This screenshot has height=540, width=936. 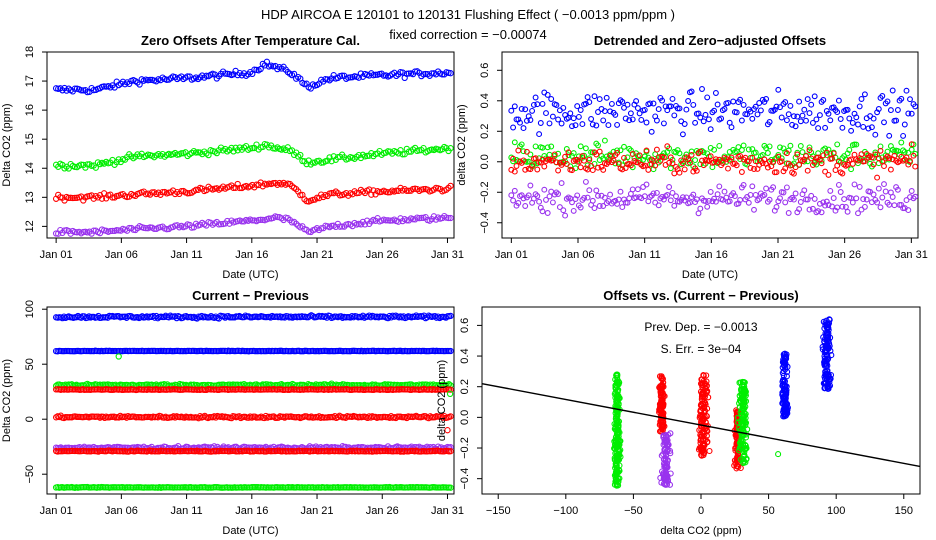 What do you see at coordinates (253, 77) in the screenshot?
I see `series-blue` at bounding box center [253, 77].